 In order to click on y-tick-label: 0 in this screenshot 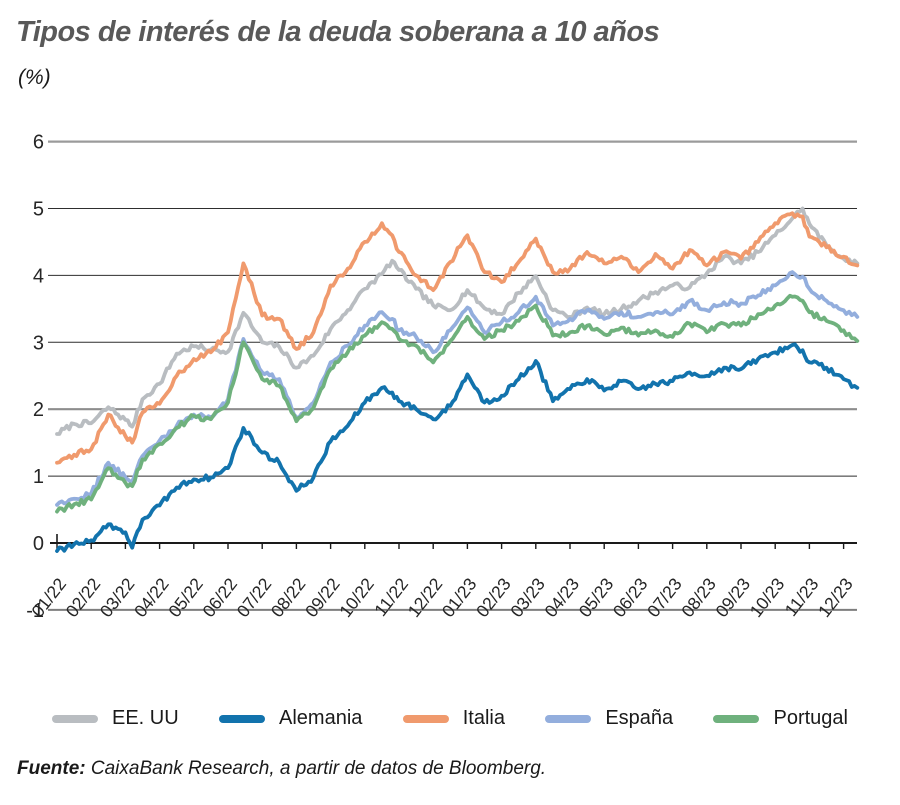, I will do `click(38, 544)`.